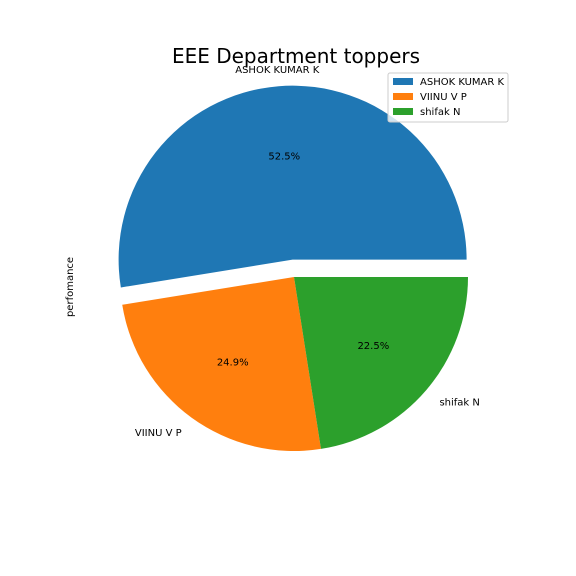 This screenshot has width=576, height=576. I want to click on legend-label-shifak-n: shifak N, so click(440, 112).